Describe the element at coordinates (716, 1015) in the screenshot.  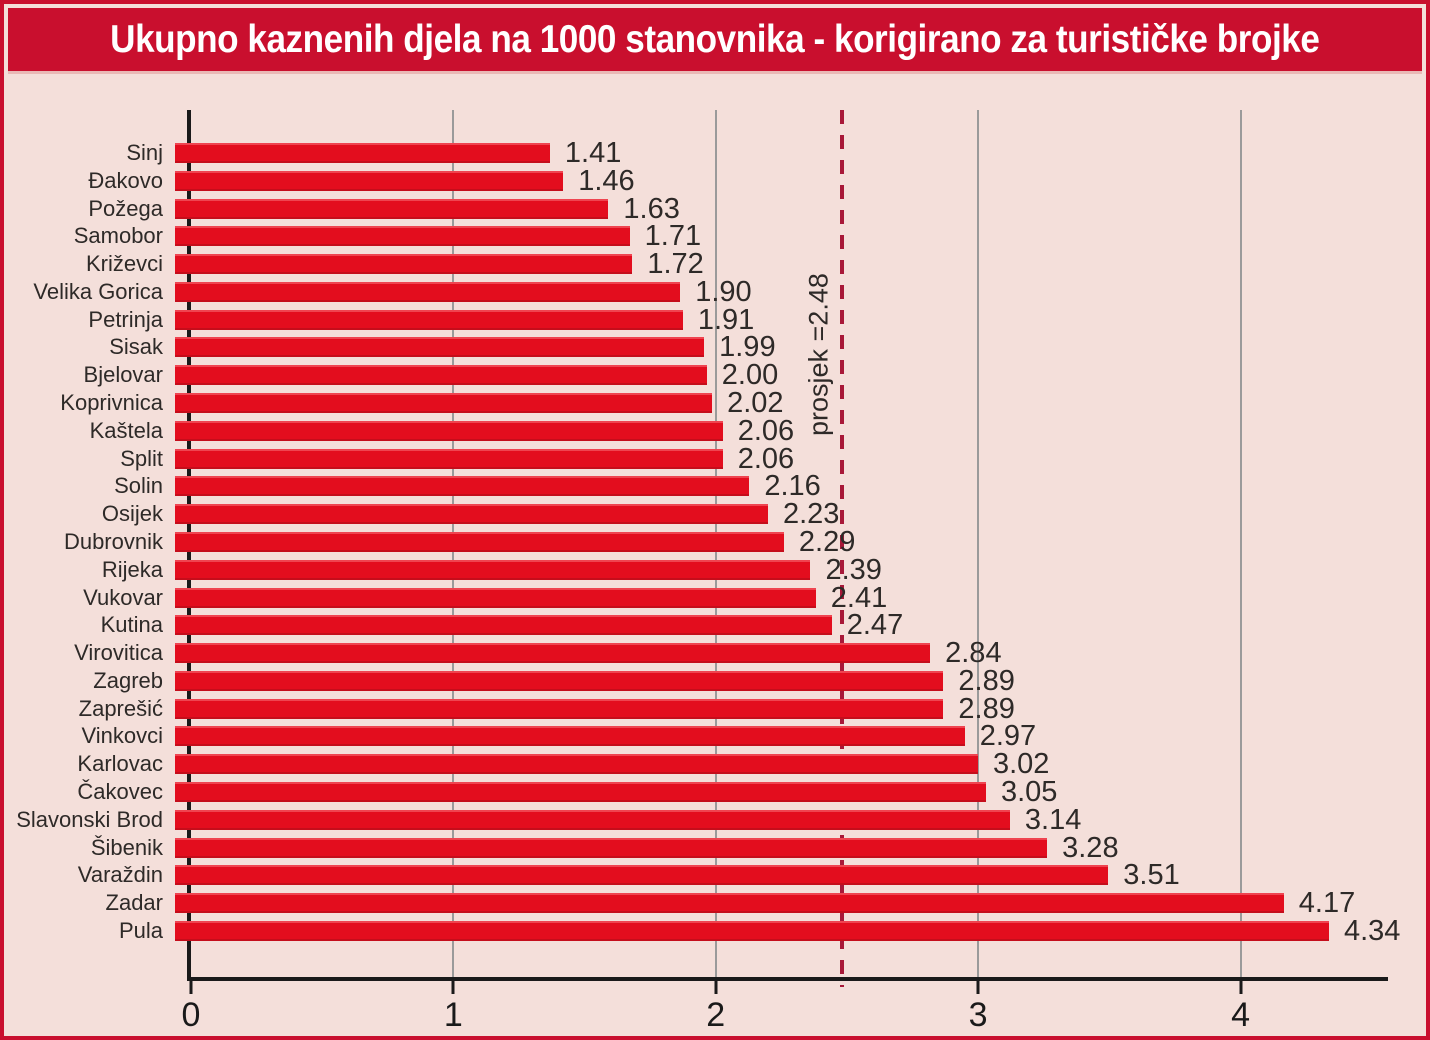
I see `axis-tick-label: 2` at that location.